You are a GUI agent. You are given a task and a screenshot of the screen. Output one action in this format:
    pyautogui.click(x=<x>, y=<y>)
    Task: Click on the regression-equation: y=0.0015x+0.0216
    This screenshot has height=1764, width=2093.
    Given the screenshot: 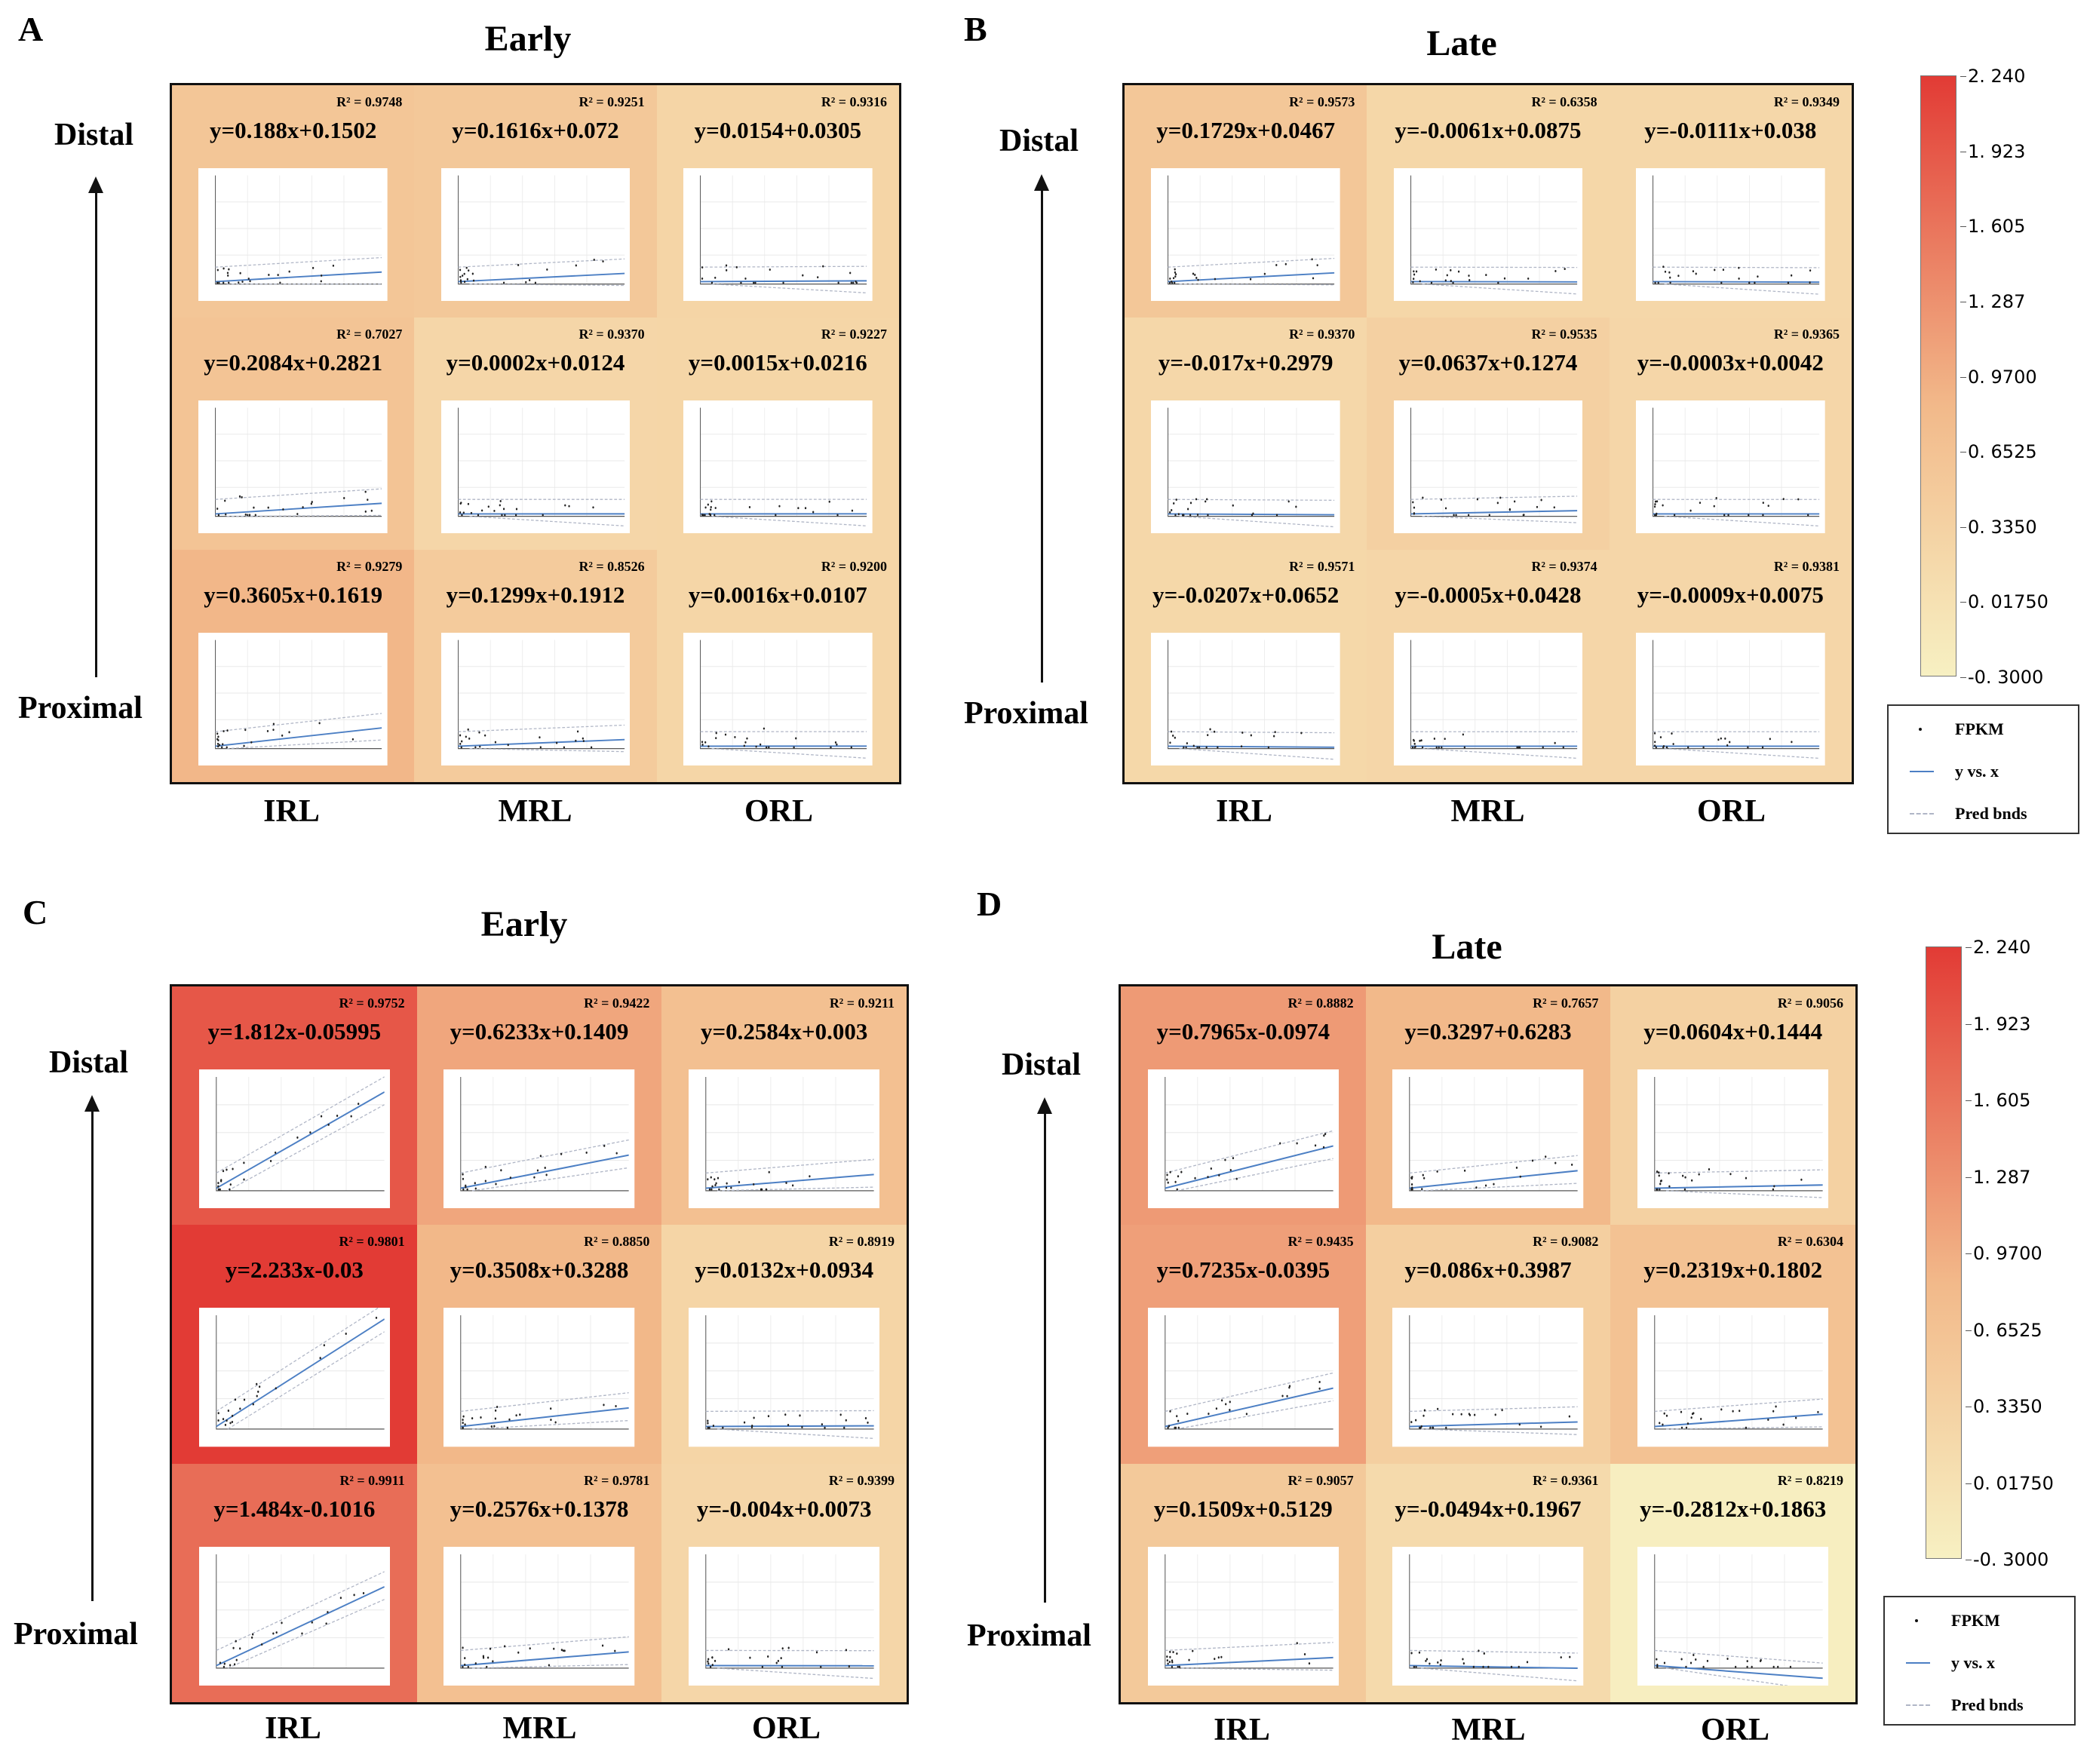 What is the action you would take?
    pyautogui.click(x=777, y=362)
    